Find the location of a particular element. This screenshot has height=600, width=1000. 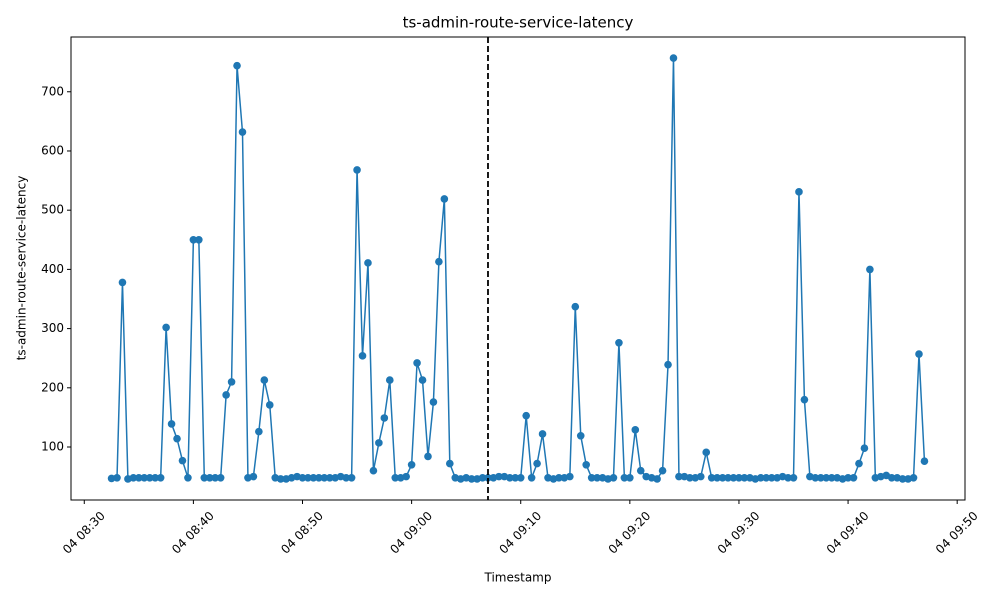

x-tick-label: 04 09:50 is located at coordinates (957, 533).